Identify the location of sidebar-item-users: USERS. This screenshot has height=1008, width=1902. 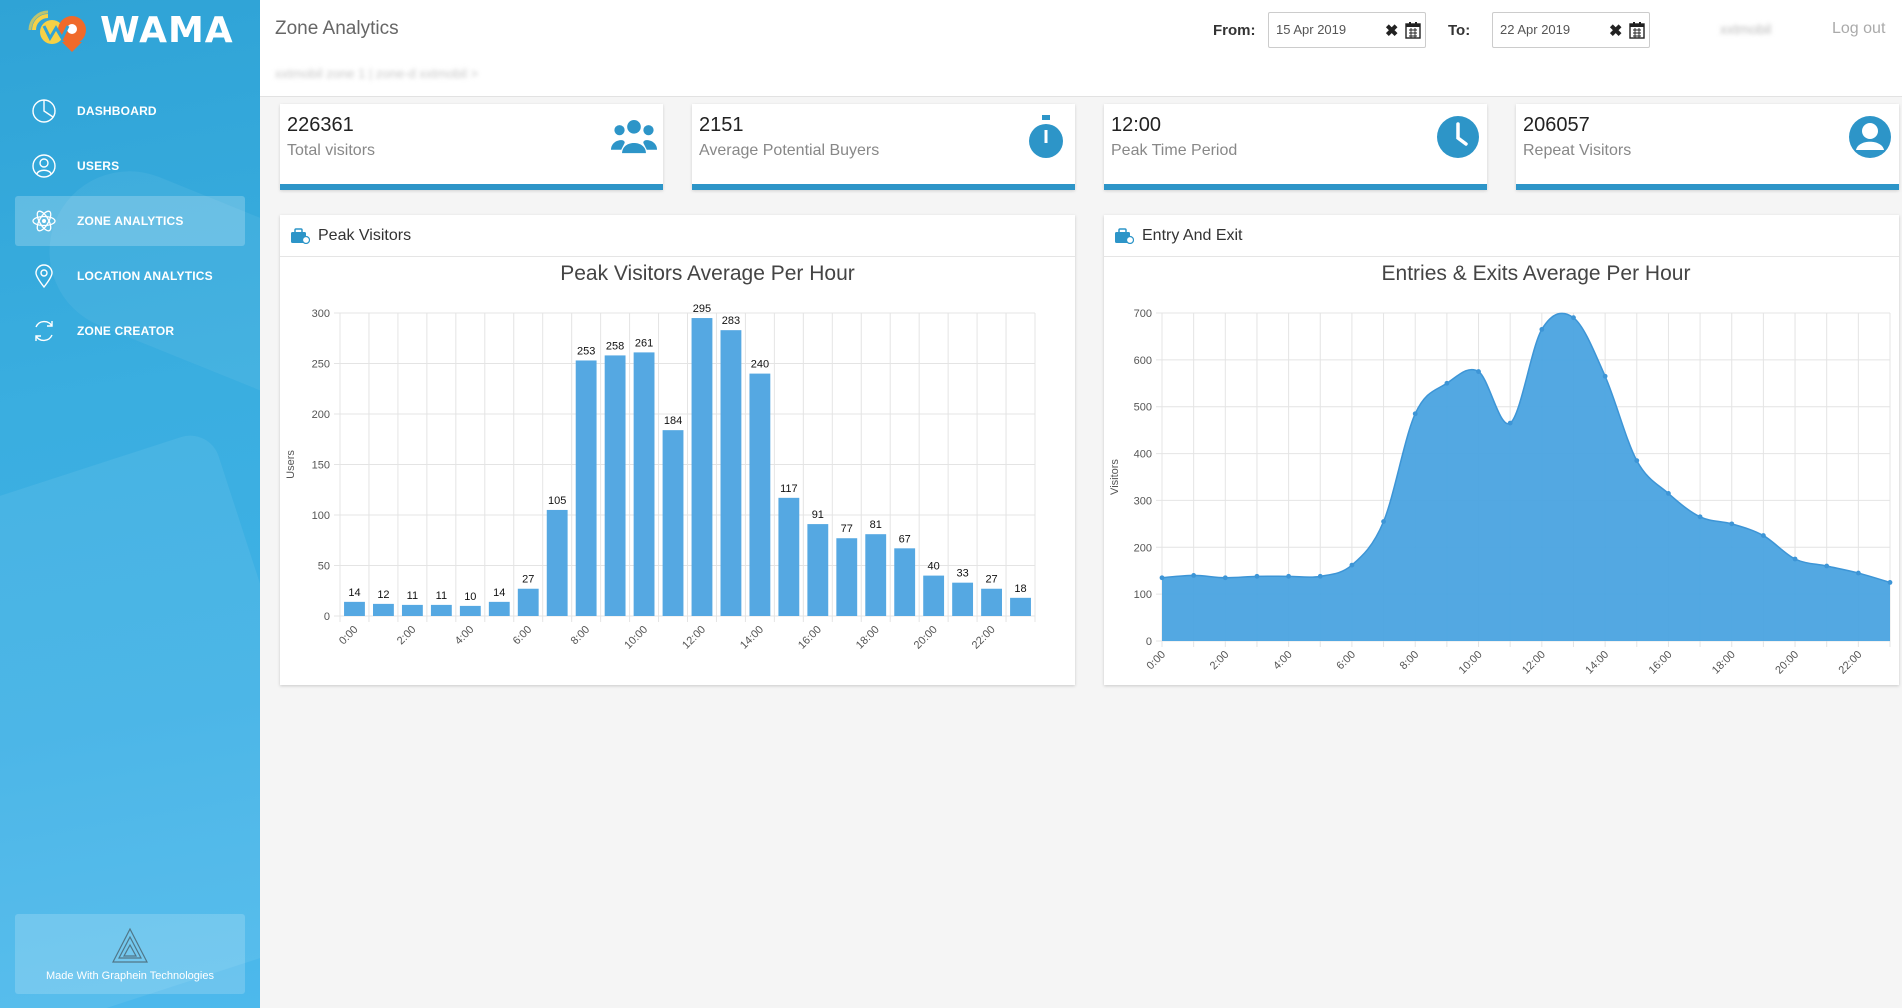
(130, 166).